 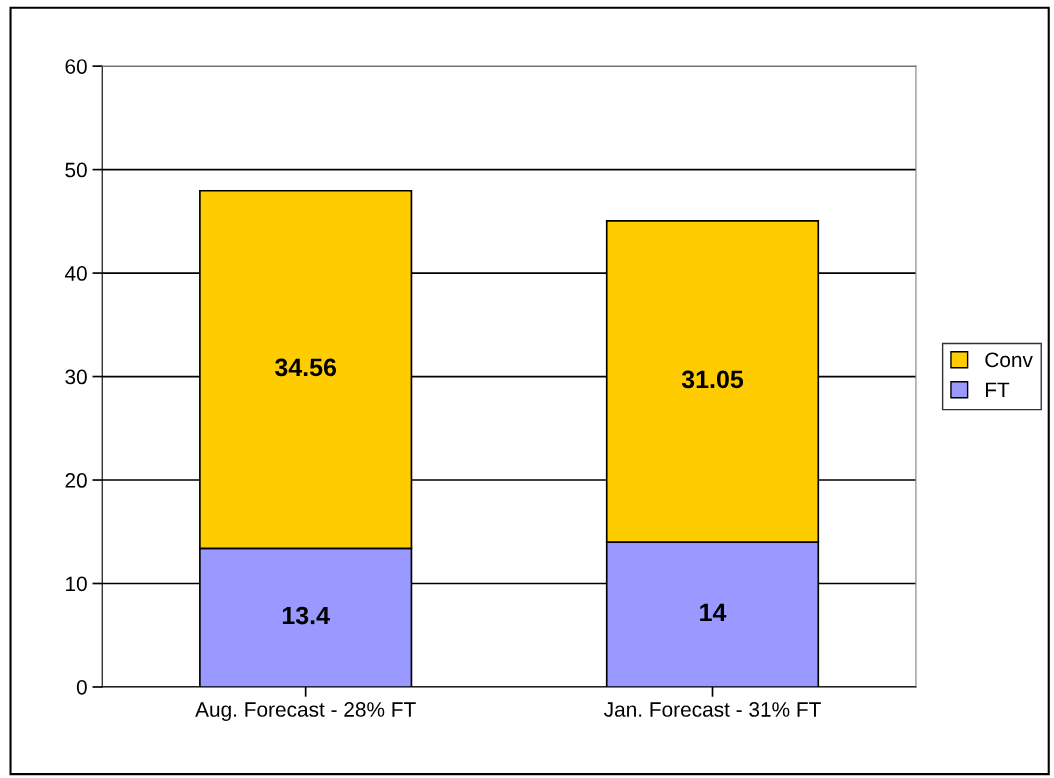 What do you see at coordinates (75, 273) in the screenshot?
I see `y-tick-label: 40` at bounding box center [75, 273].